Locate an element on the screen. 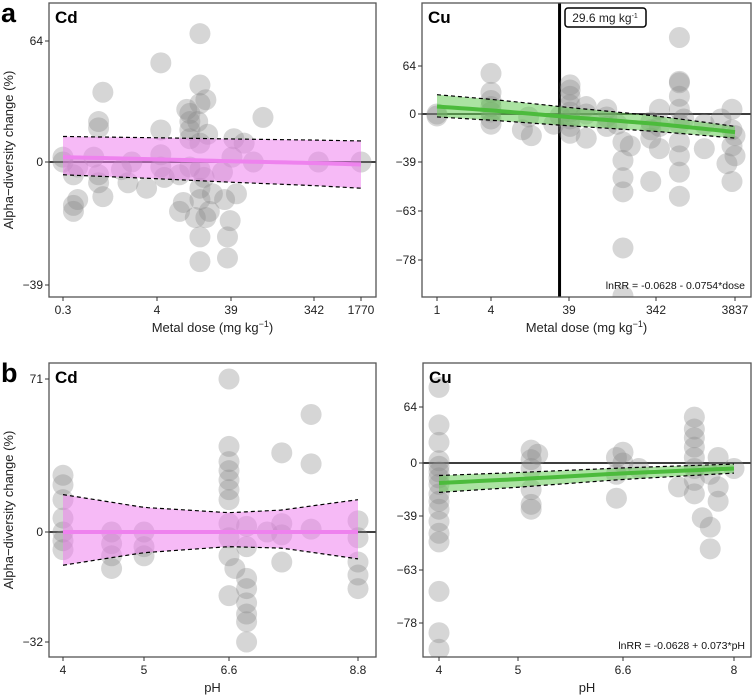  y-tick-label: −39 is located at coordinates (407, 516).